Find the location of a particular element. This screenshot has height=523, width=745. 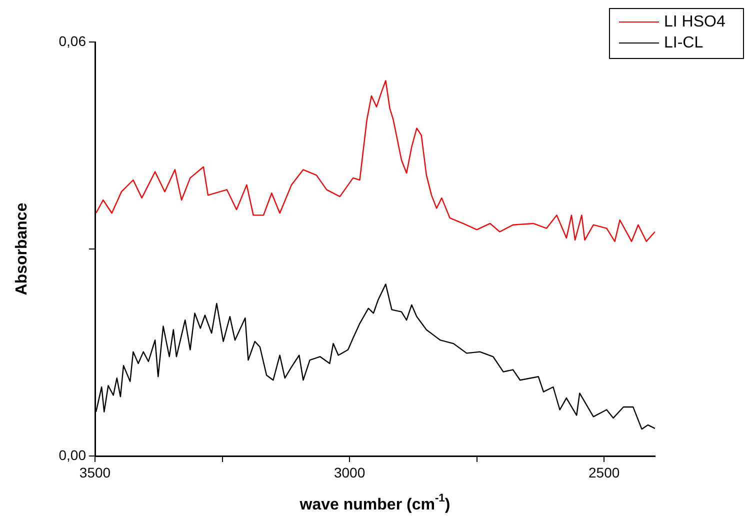

legend-label: LI HSO4 is located at coordinates (695, 21).